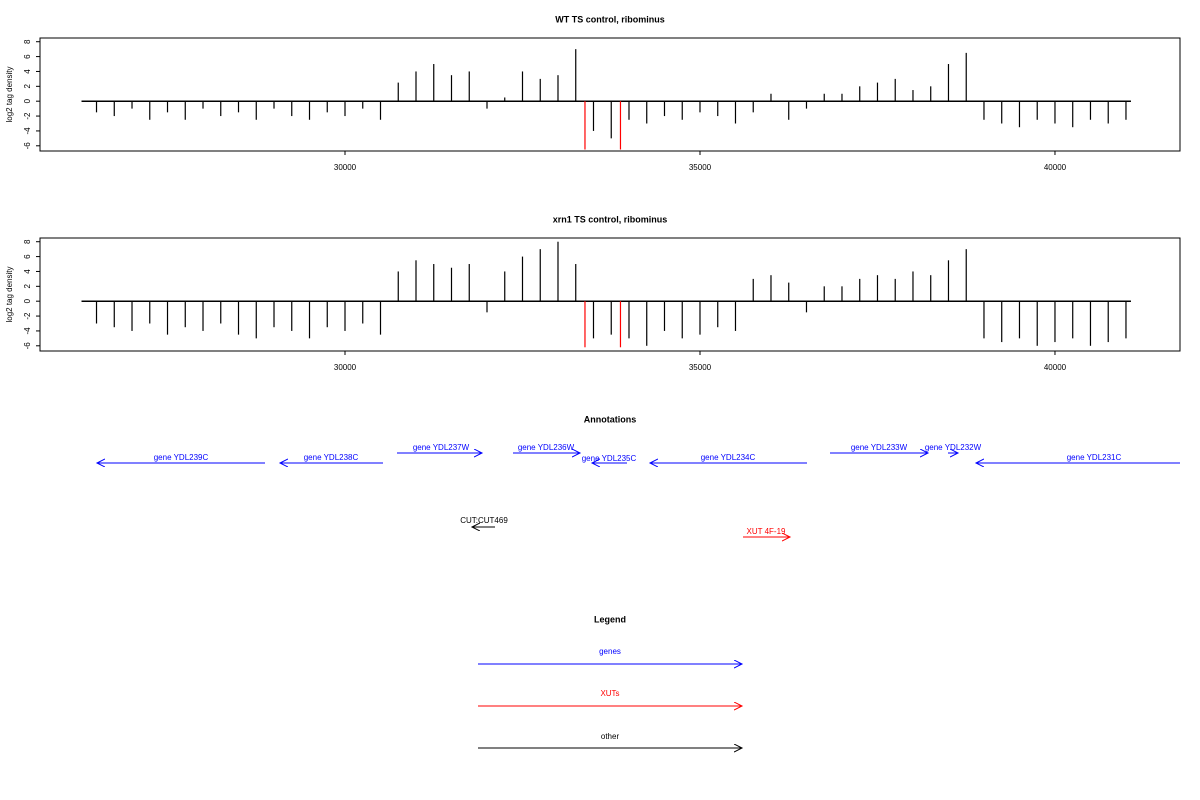 This screenshot has height=800, width=1200. What do you see at coordinates (610, 419) in the screenshot?
I see `annotations-title: Annotations` at bounding box center [610, 419].